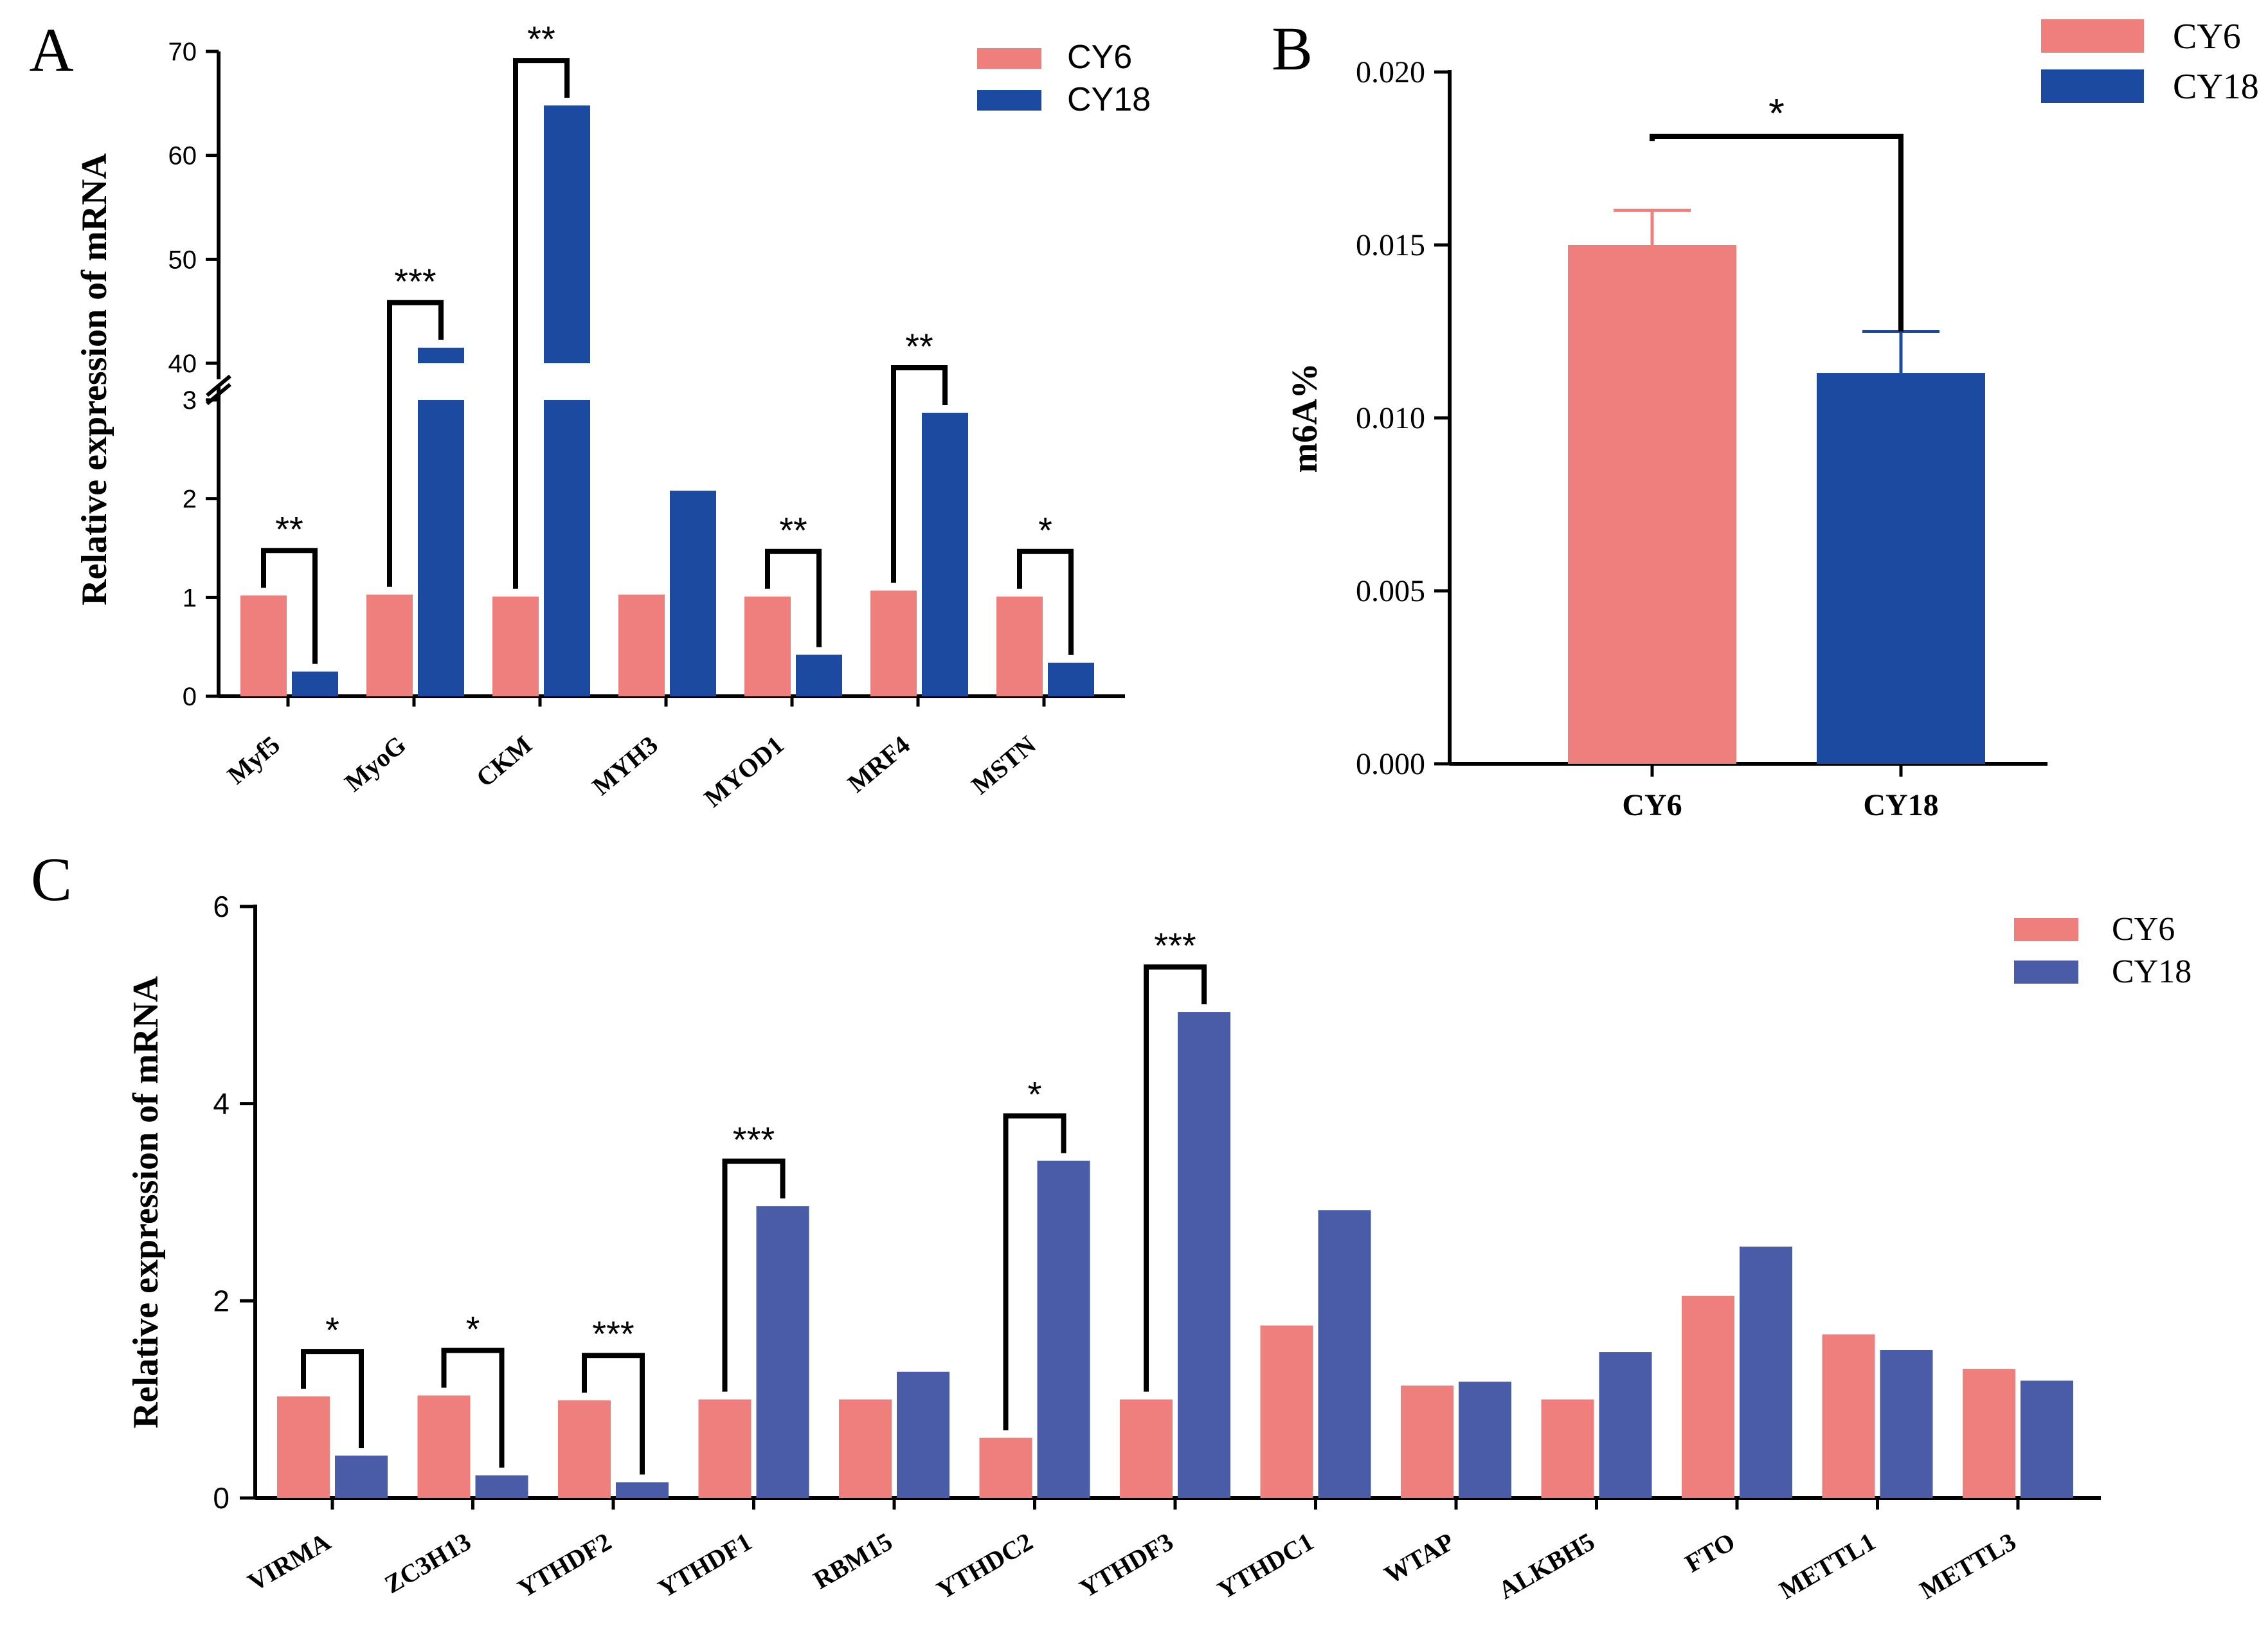 Image resolution: width=2268 pixels, height=1633 pixels. Describe the element at coordinates (1901, 805) in the screenshot. I see `panel-b-category-label: CY18` at that location.